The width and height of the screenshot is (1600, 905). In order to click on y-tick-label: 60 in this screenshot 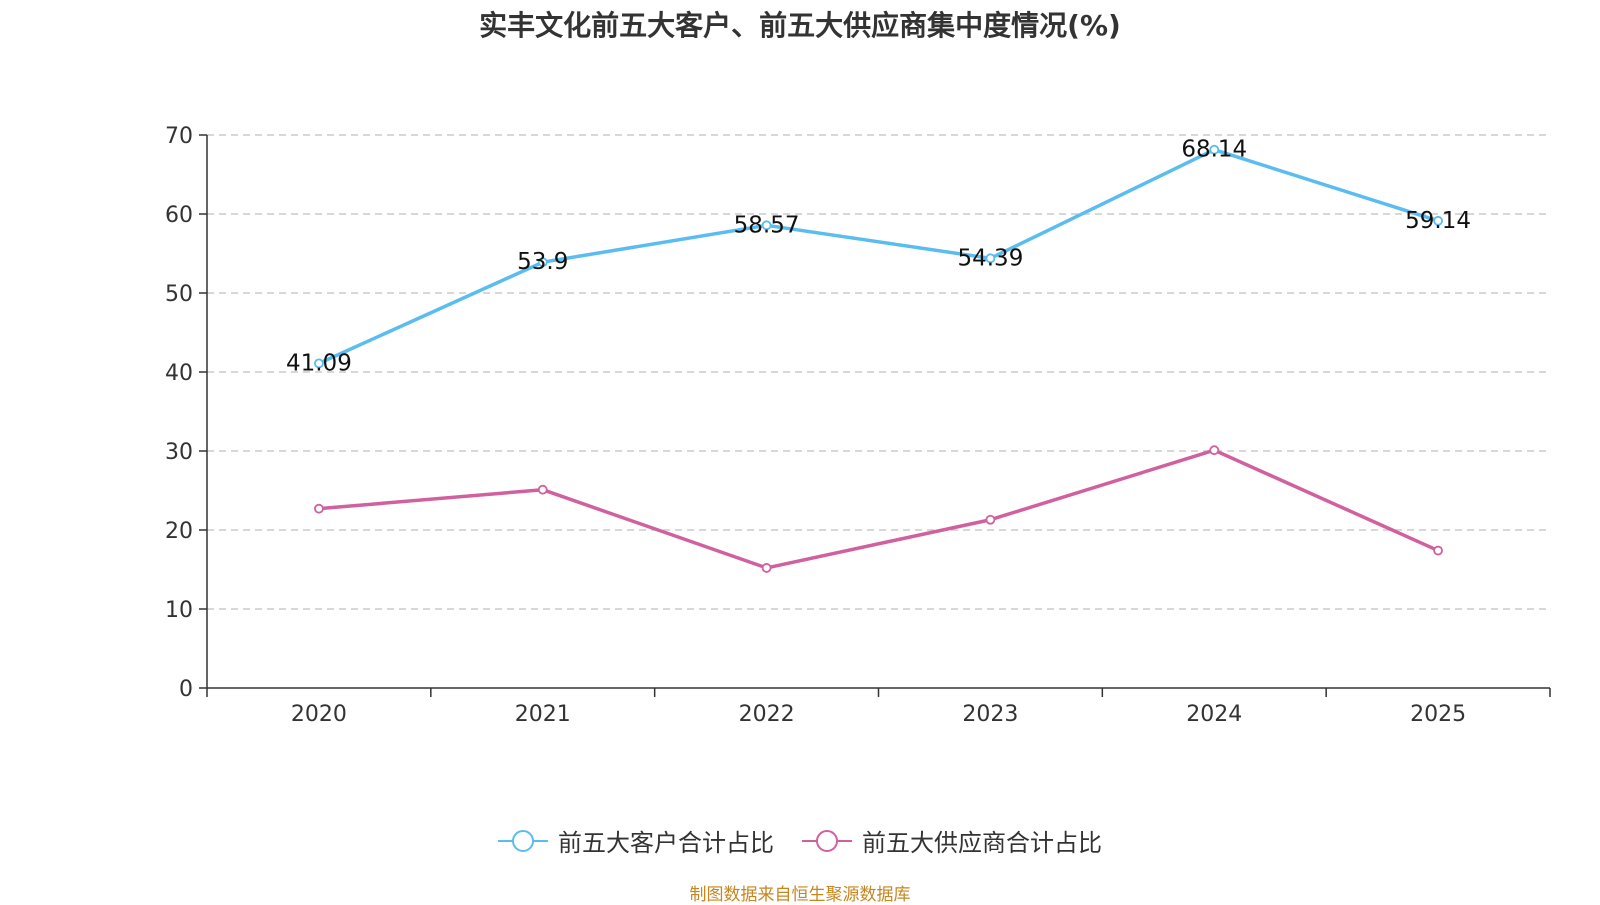, I will do `click(179, 215)`.